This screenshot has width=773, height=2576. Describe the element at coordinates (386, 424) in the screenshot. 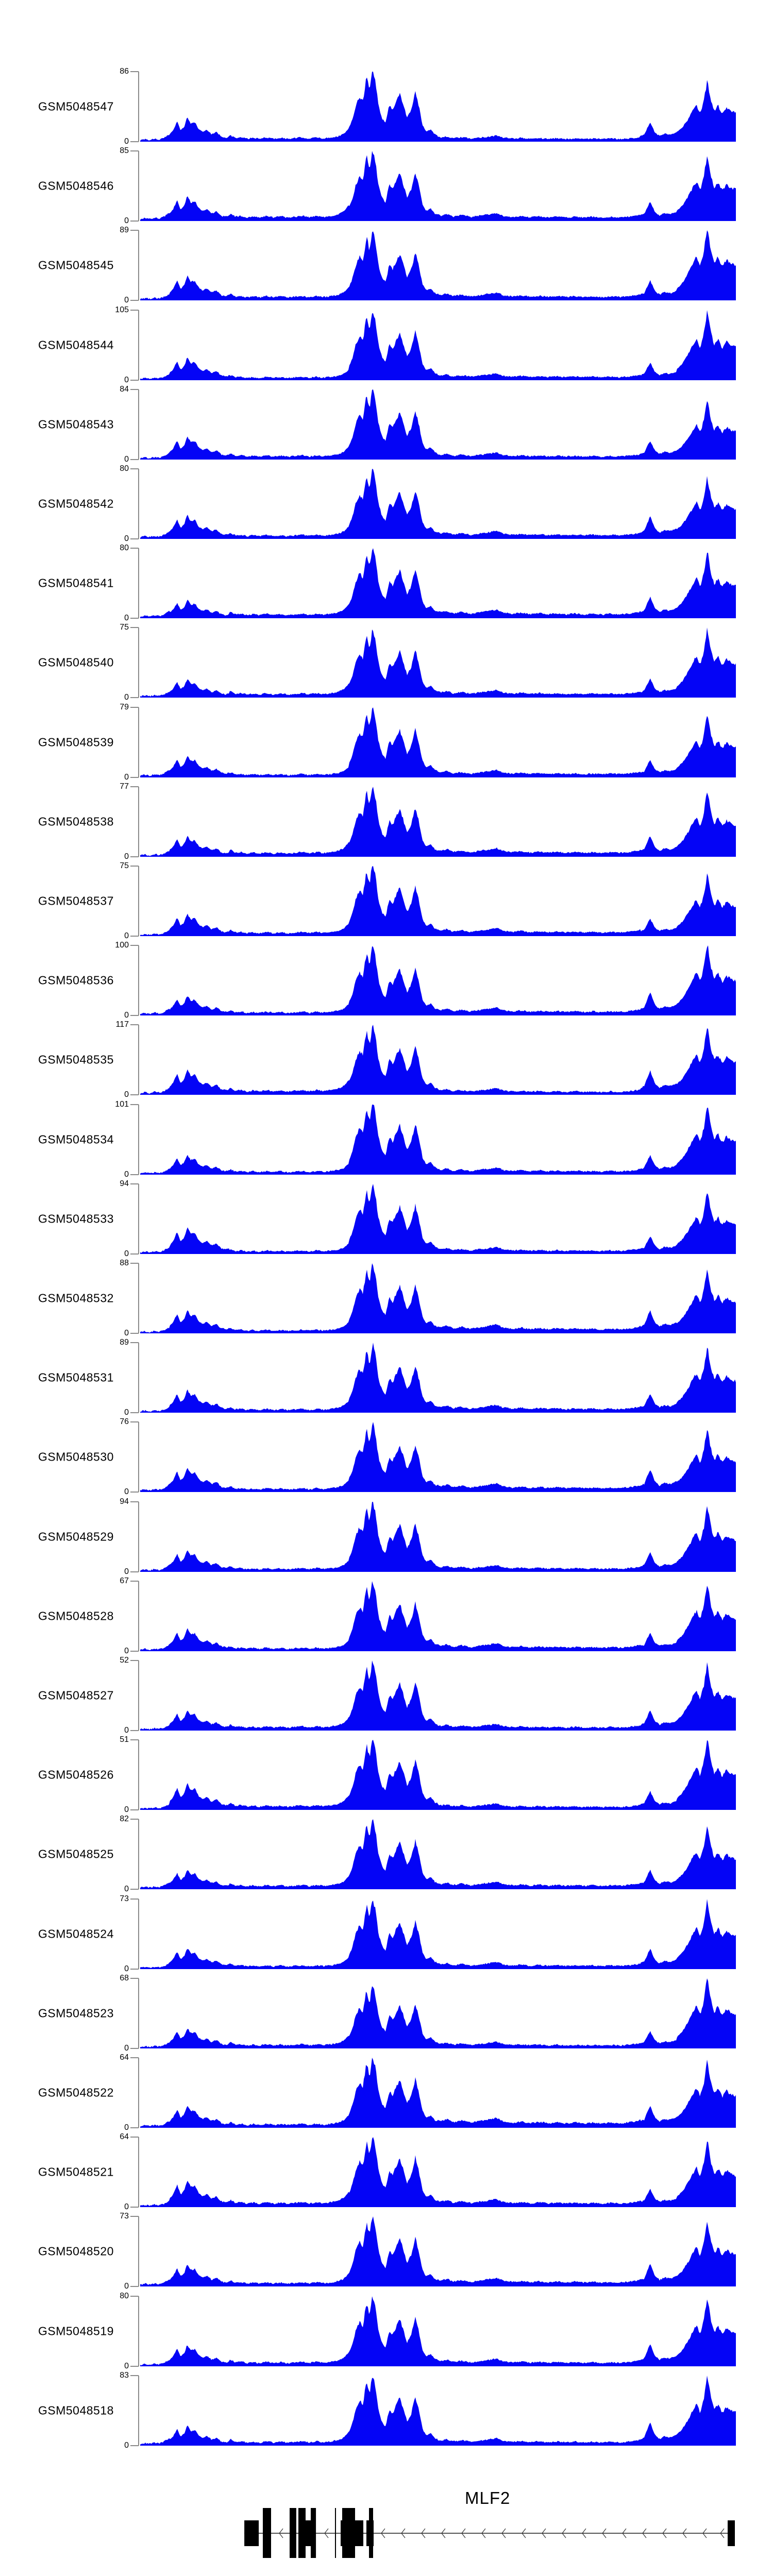

I see `signal-track-GSM5048543: GSM5048543 84 0` at that location.